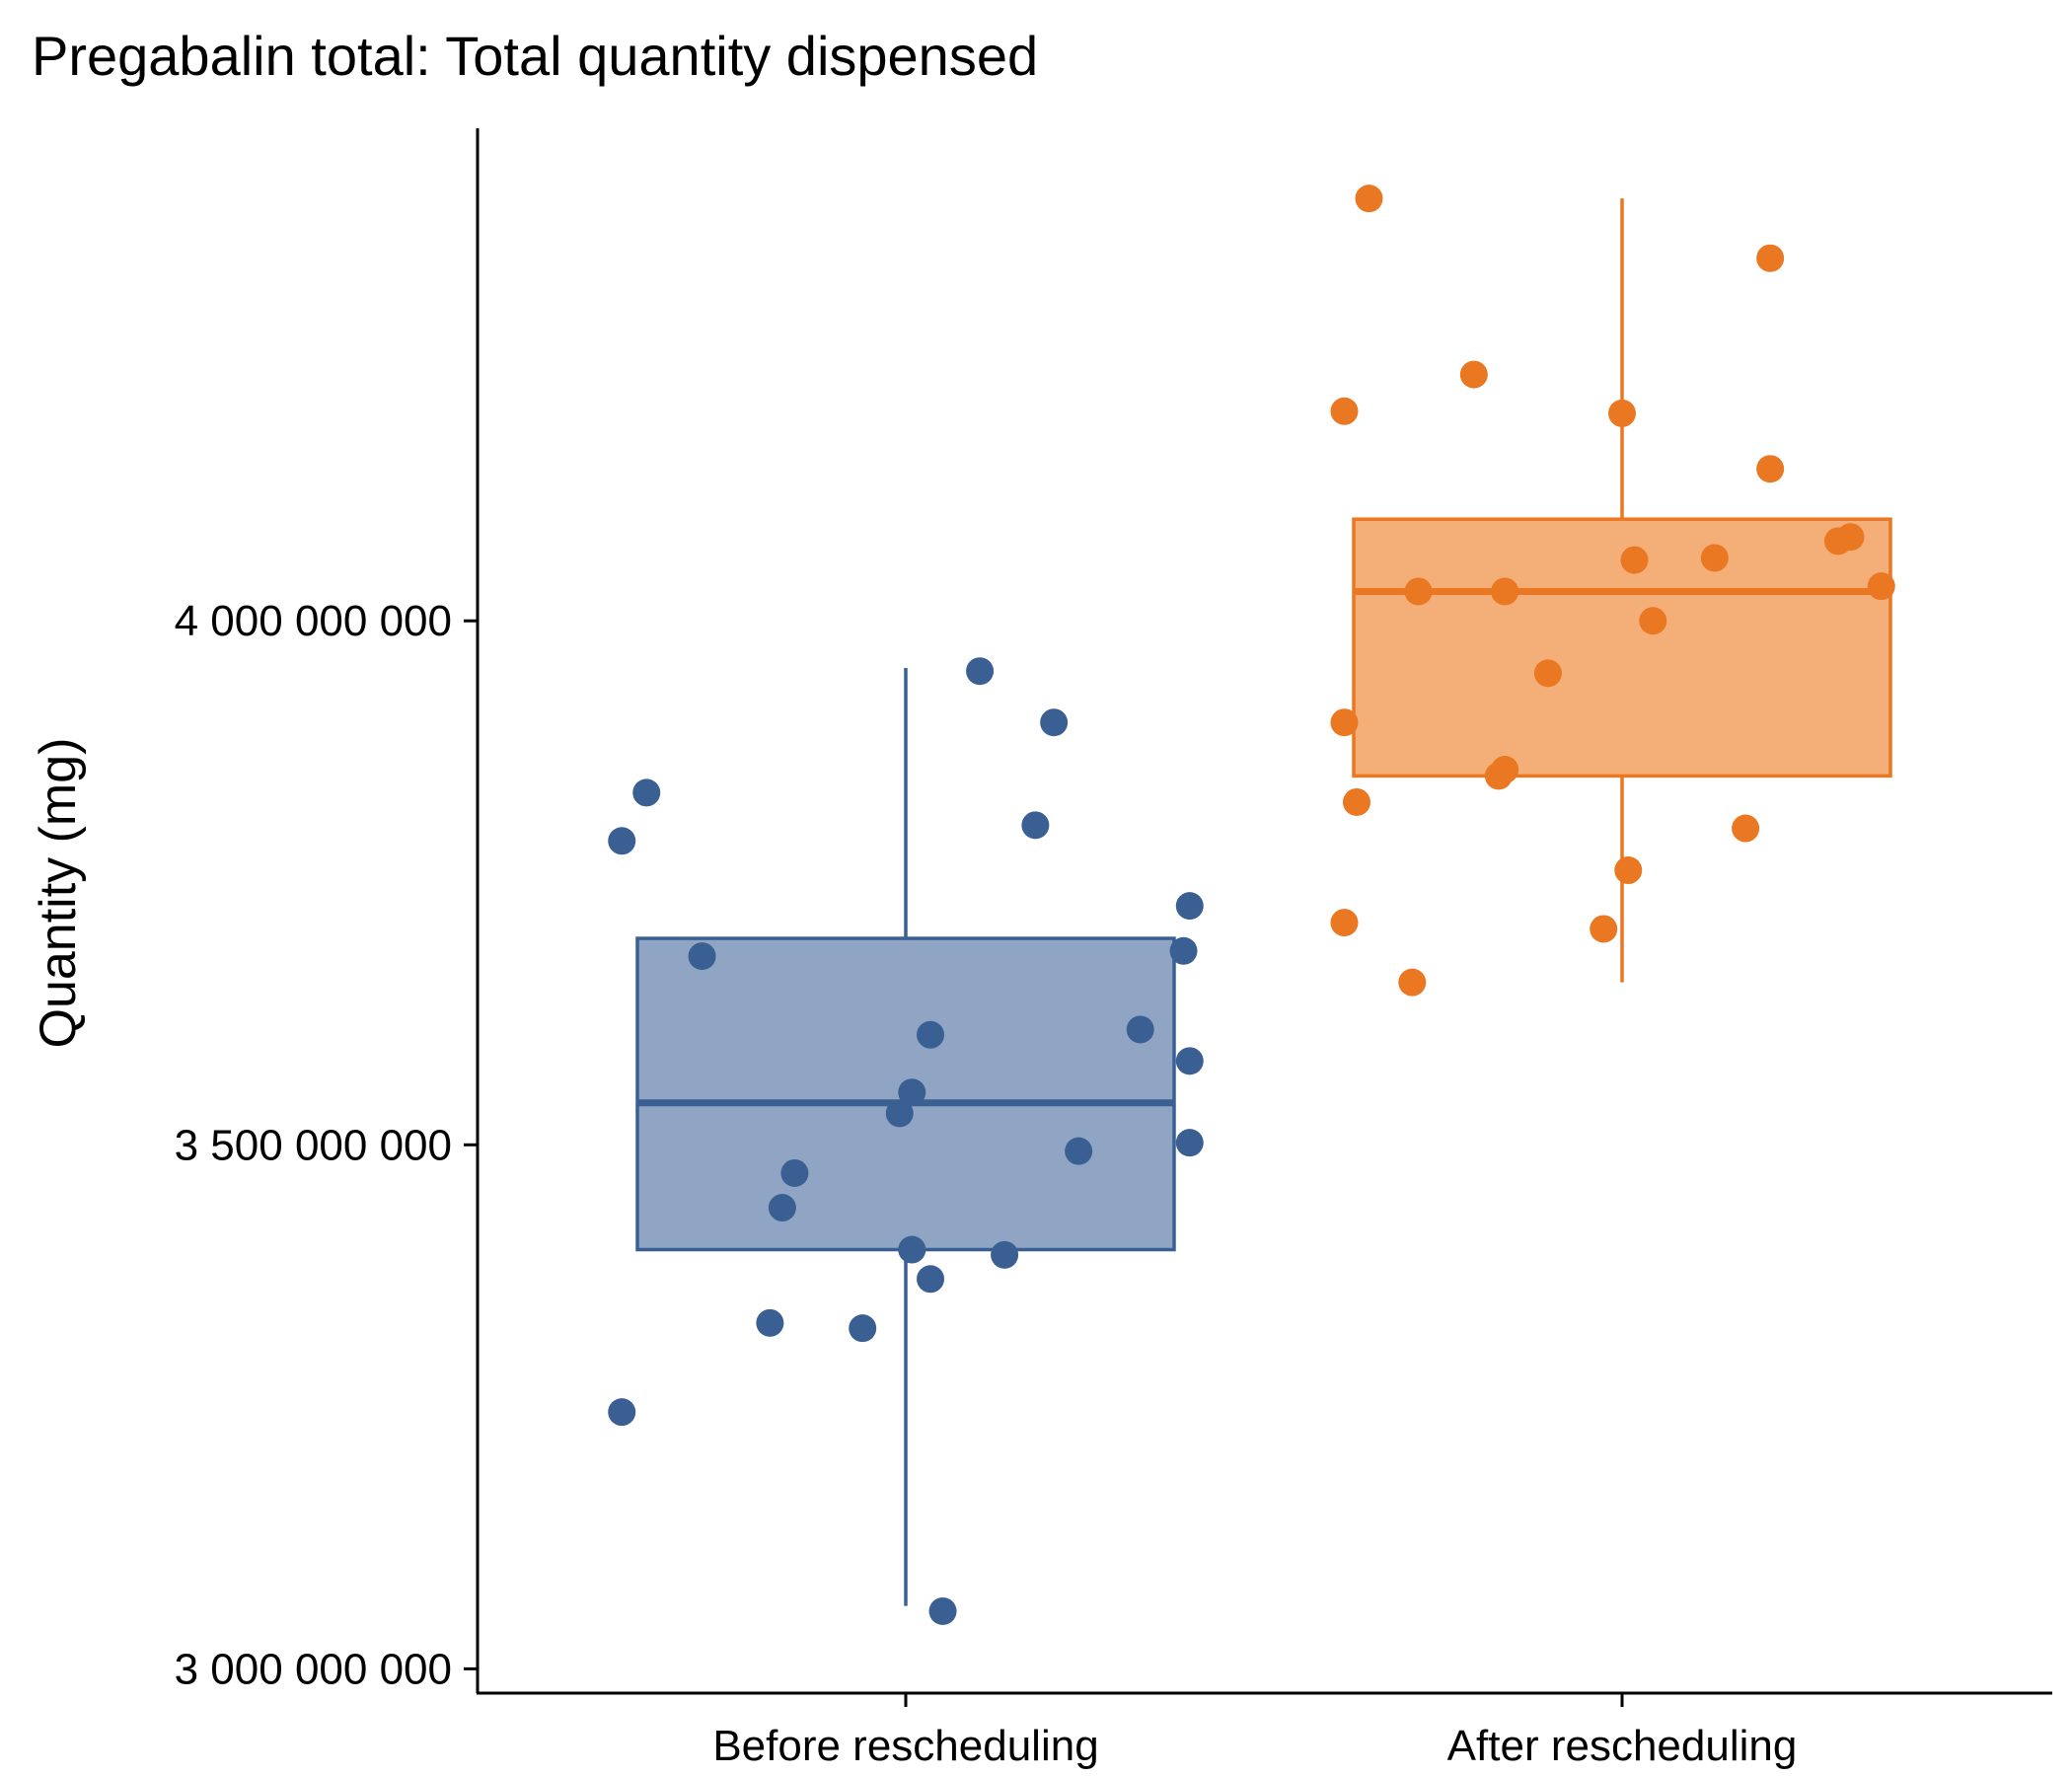 Image resolution: width=2072 pixels, height=1776 pixels. What do you see at coordinates (314, 1145) in the screenshot?
I see `y-tick-label: 3 500 000 000` at bounding box center [314, 1145].